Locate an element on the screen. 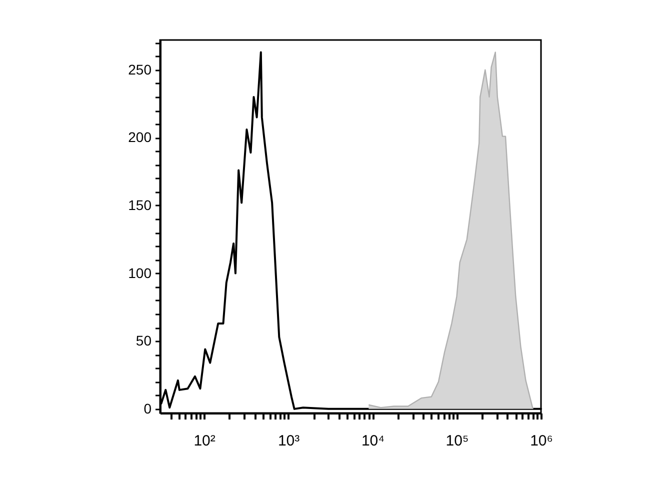 The width and height of the screenshot is (670, 500). x-tick-label: 10² is located at coordinates (205, 441).